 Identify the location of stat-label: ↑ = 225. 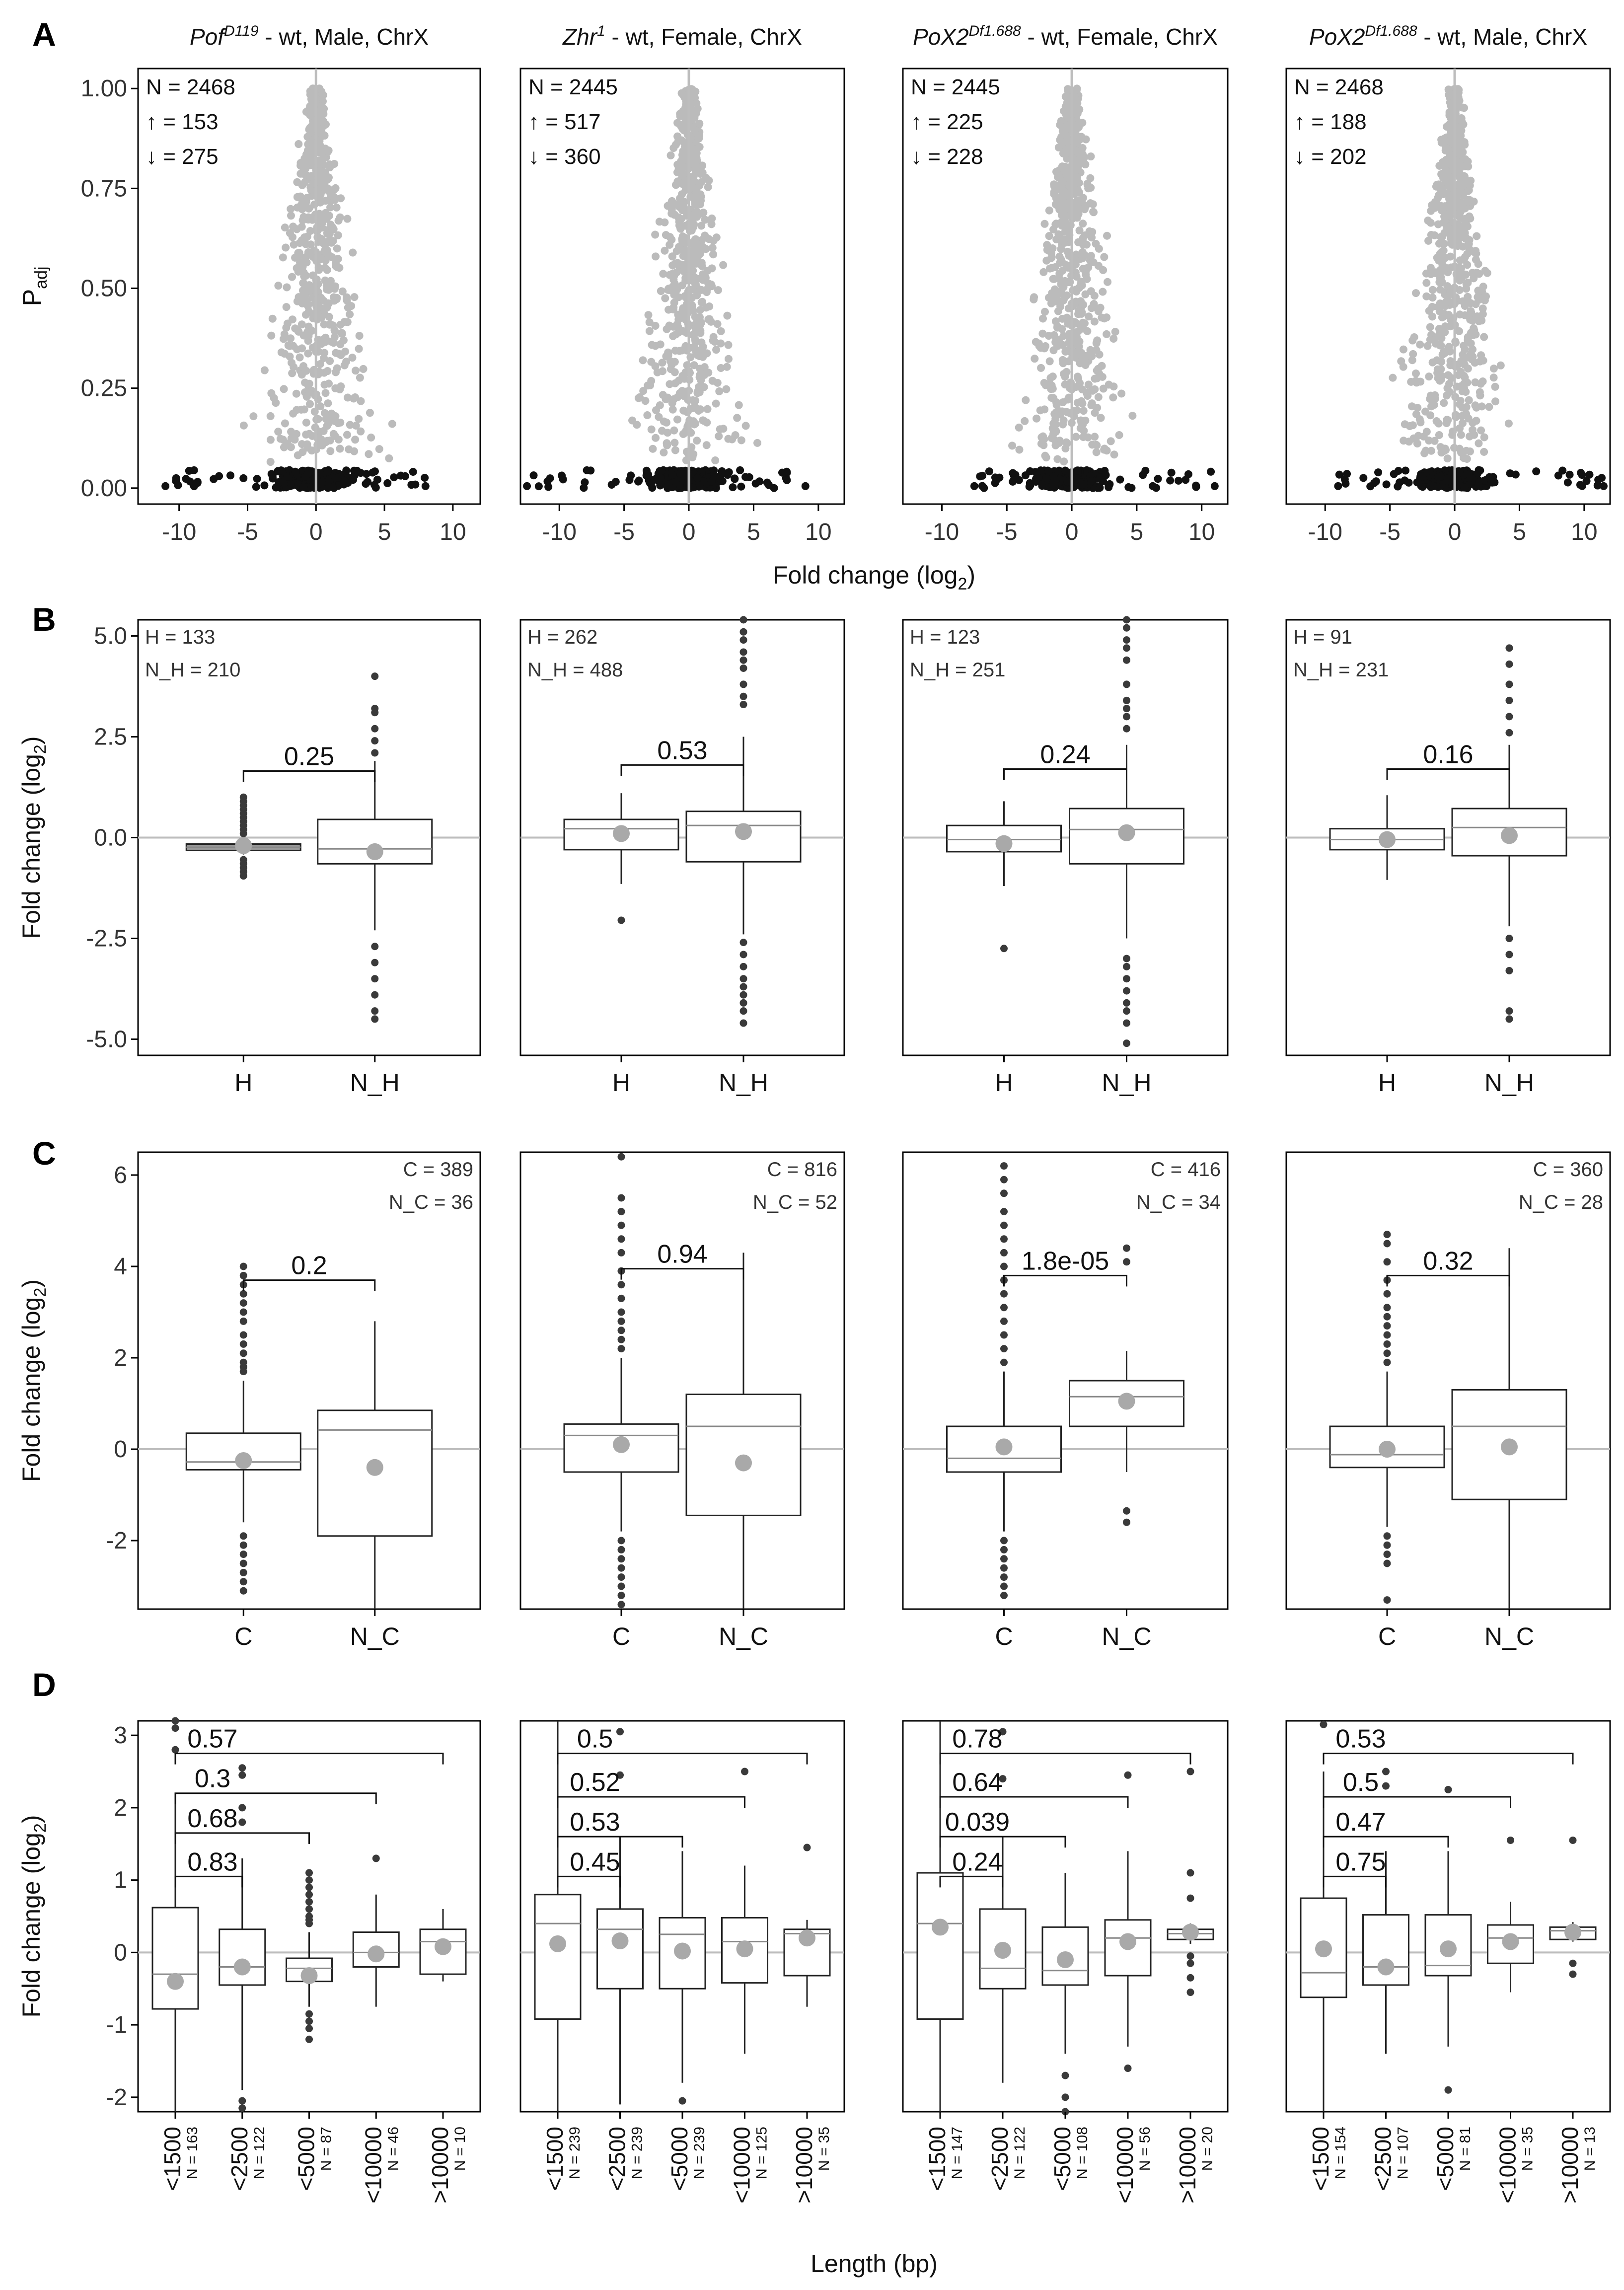
(947, 122).